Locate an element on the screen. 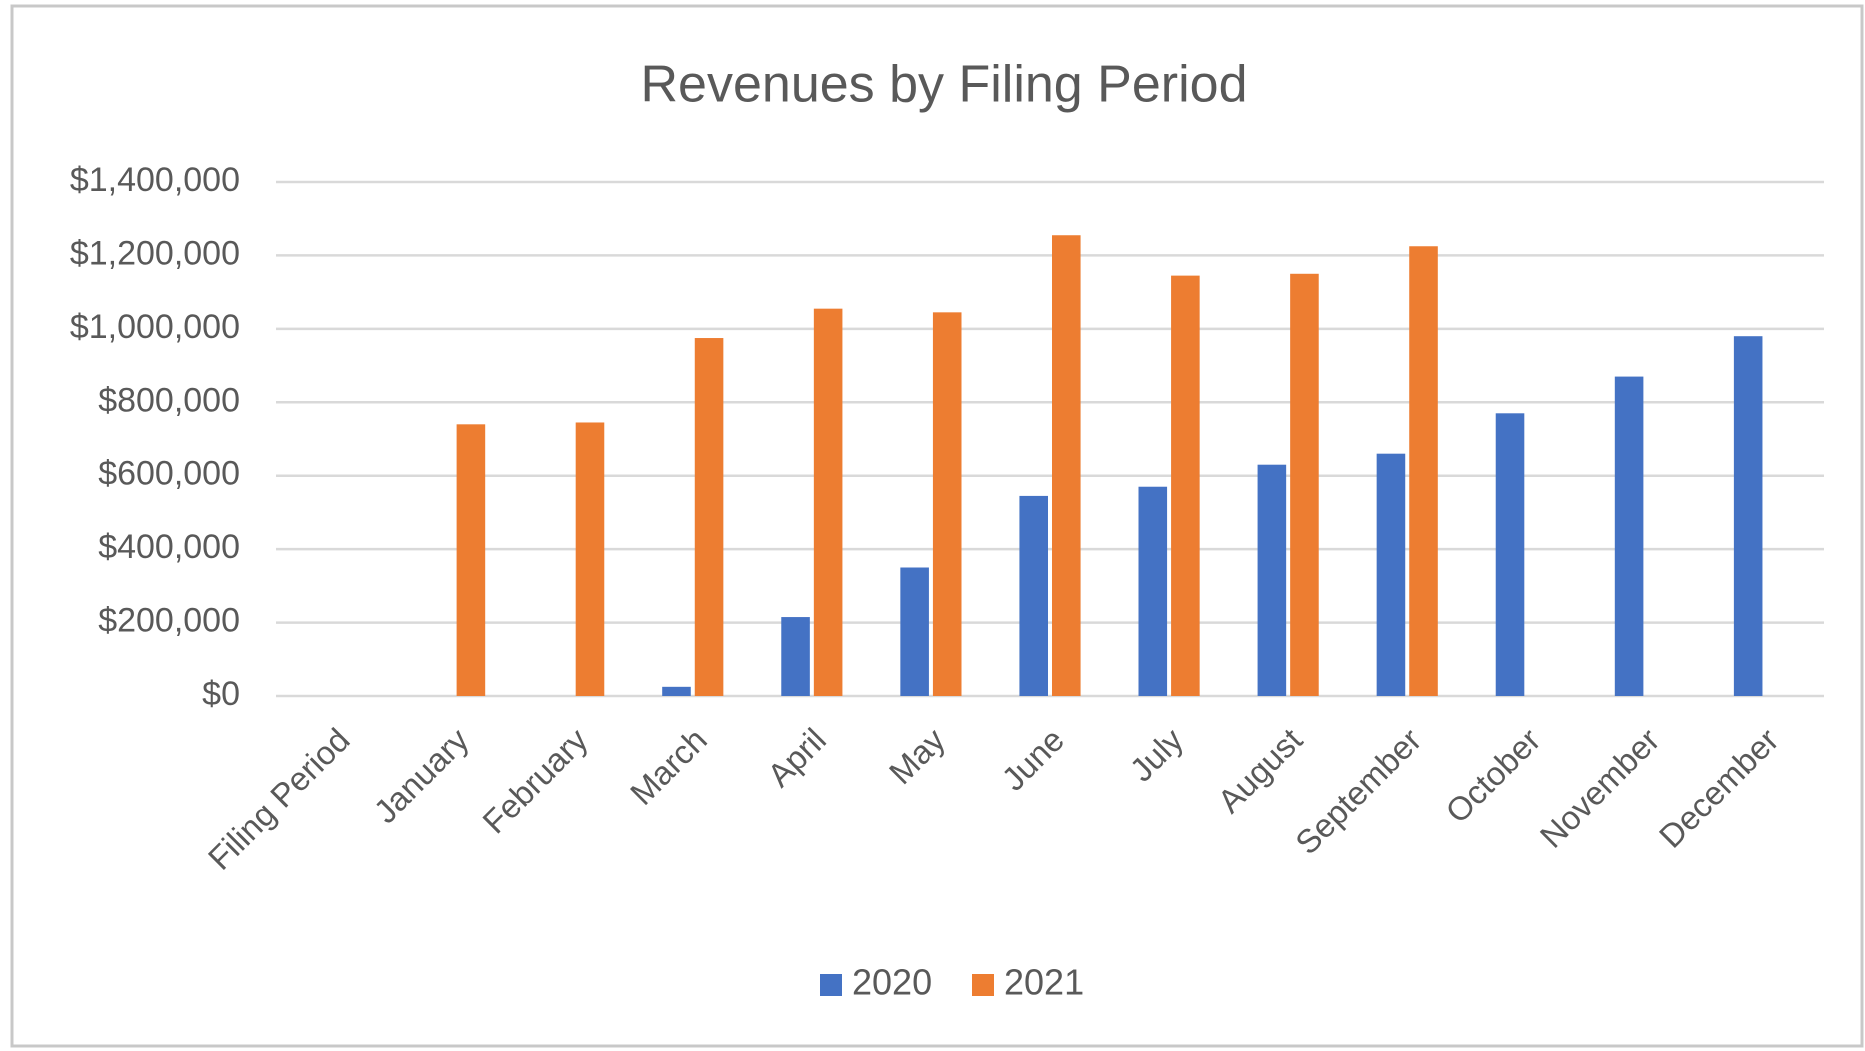 This screenshot has height=1051, width=1865. chart-title: Revenues by Filing Period is located at coordinates (944, 85).